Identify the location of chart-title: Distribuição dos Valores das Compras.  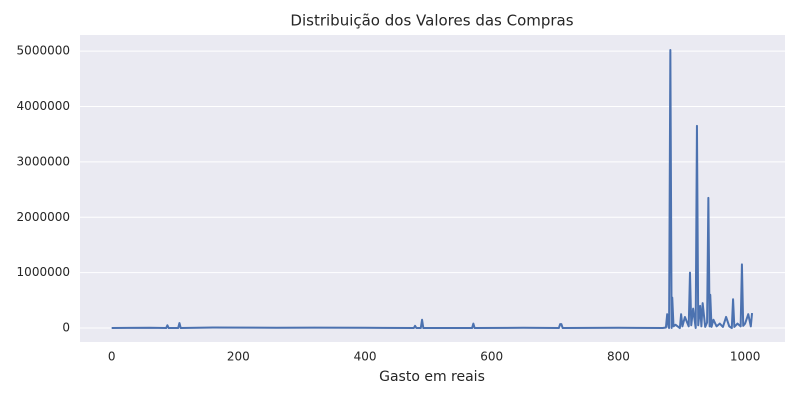
(431, 21).